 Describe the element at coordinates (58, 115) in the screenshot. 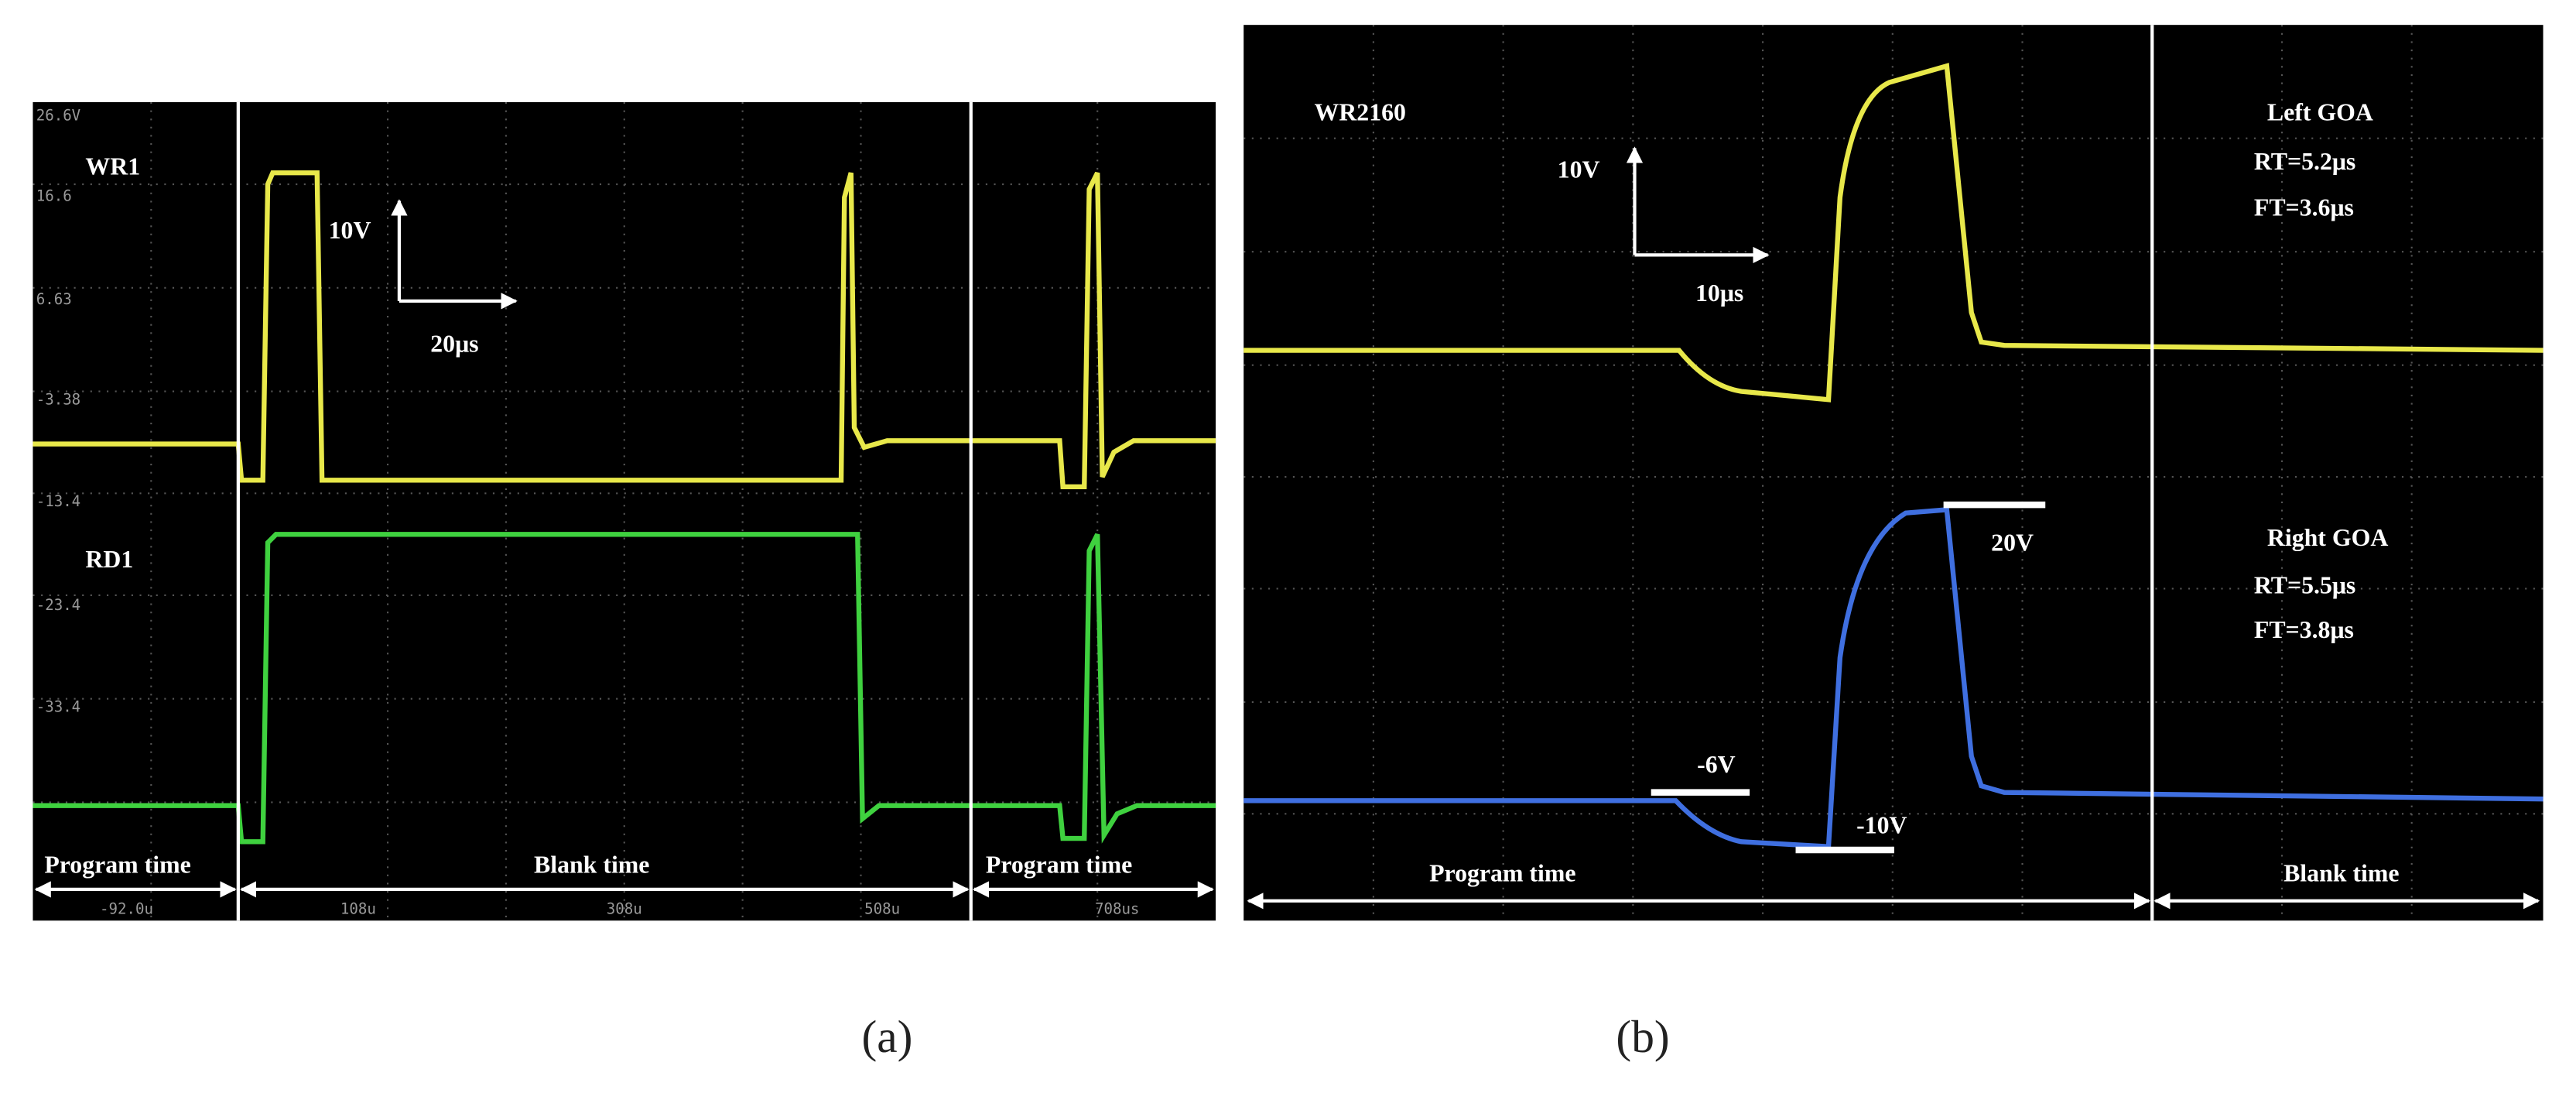

I see `y-label: 26.6V` at that location.